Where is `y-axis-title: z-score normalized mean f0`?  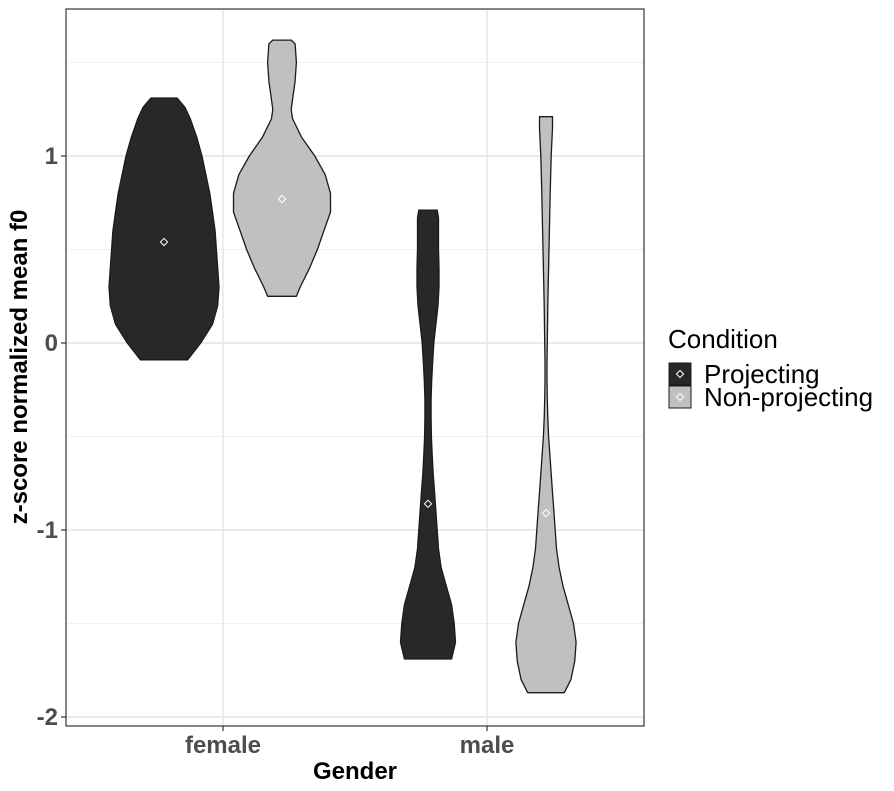 y-axis-title: z-score normalized mean f0 is located at coordinates (19, 367).